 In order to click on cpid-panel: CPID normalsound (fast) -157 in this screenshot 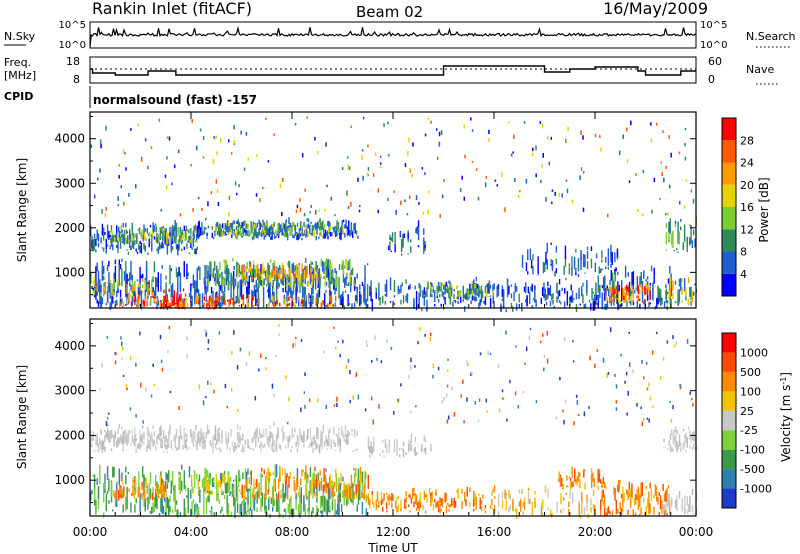, I will do `click(130, 97)`.